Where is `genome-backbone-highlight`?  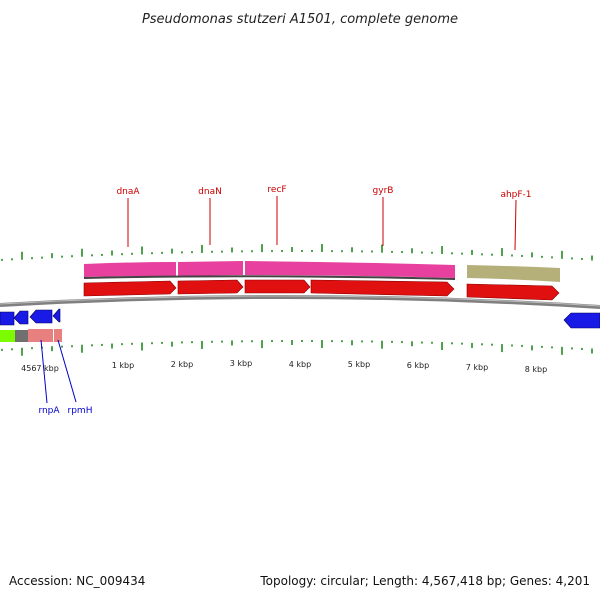
genome-backbone-highlight is located at coordinates (300, 301).